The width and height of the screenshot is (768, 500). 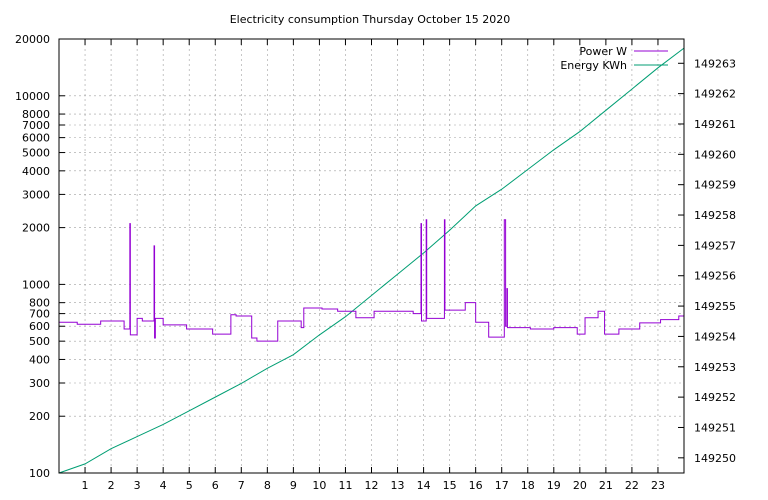 What do you see at coordinates (715, 336) in the screenshot?
I see `y-right-tick-label: 149254` at bounding box center [715, 336].